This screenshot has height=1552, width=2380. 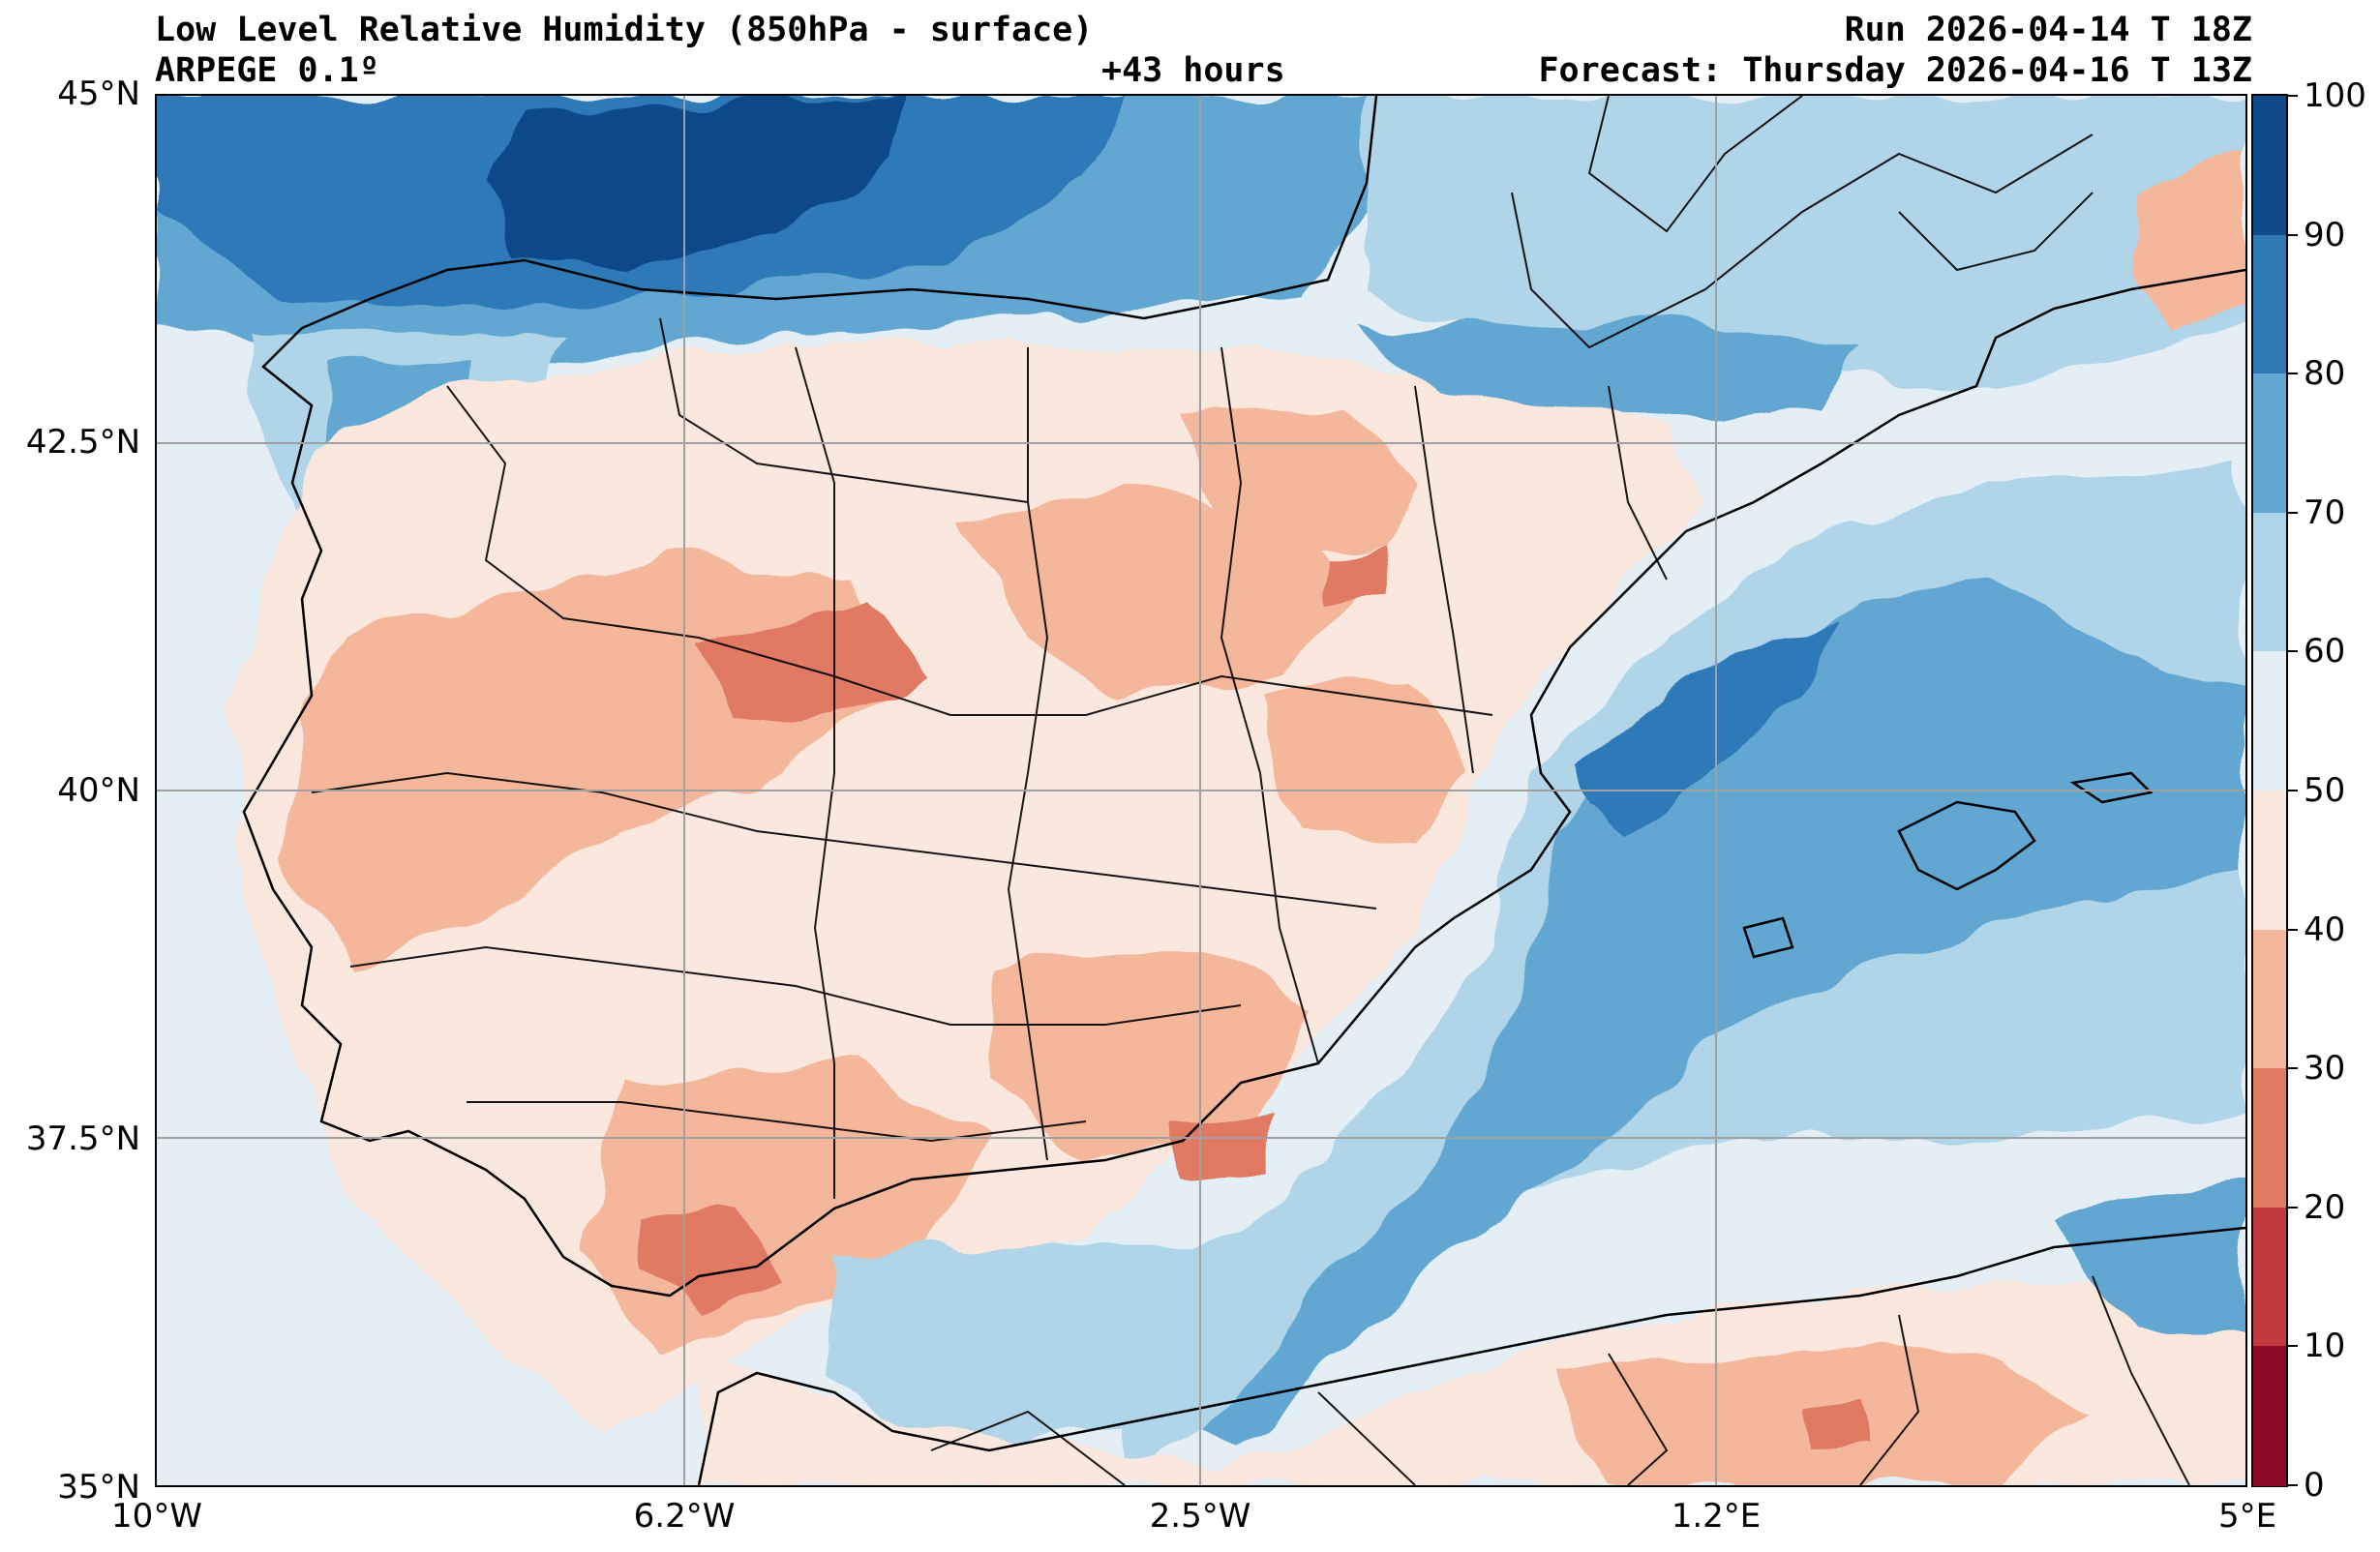 I want to click on colorbar-label: 10, so click(x=2325, y=1347).